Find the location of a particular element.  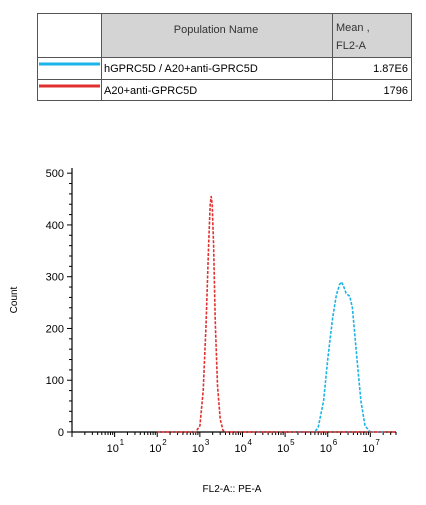

x-tick-exponent: 7 is located at coordinates (377, 442).